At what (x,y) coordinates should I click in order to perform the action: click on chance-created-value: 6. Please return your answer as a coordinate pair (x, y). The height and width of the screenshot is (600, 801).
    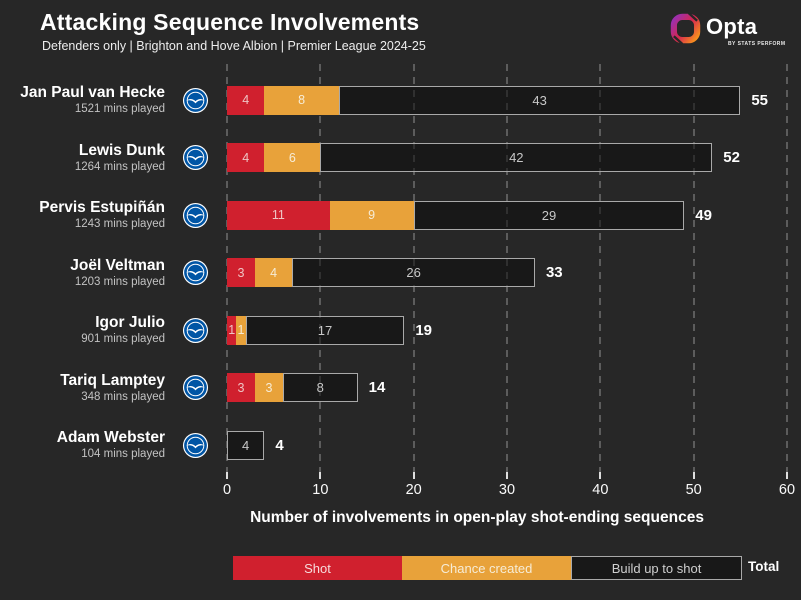
    Looking at the image, I should click on (292, 157).